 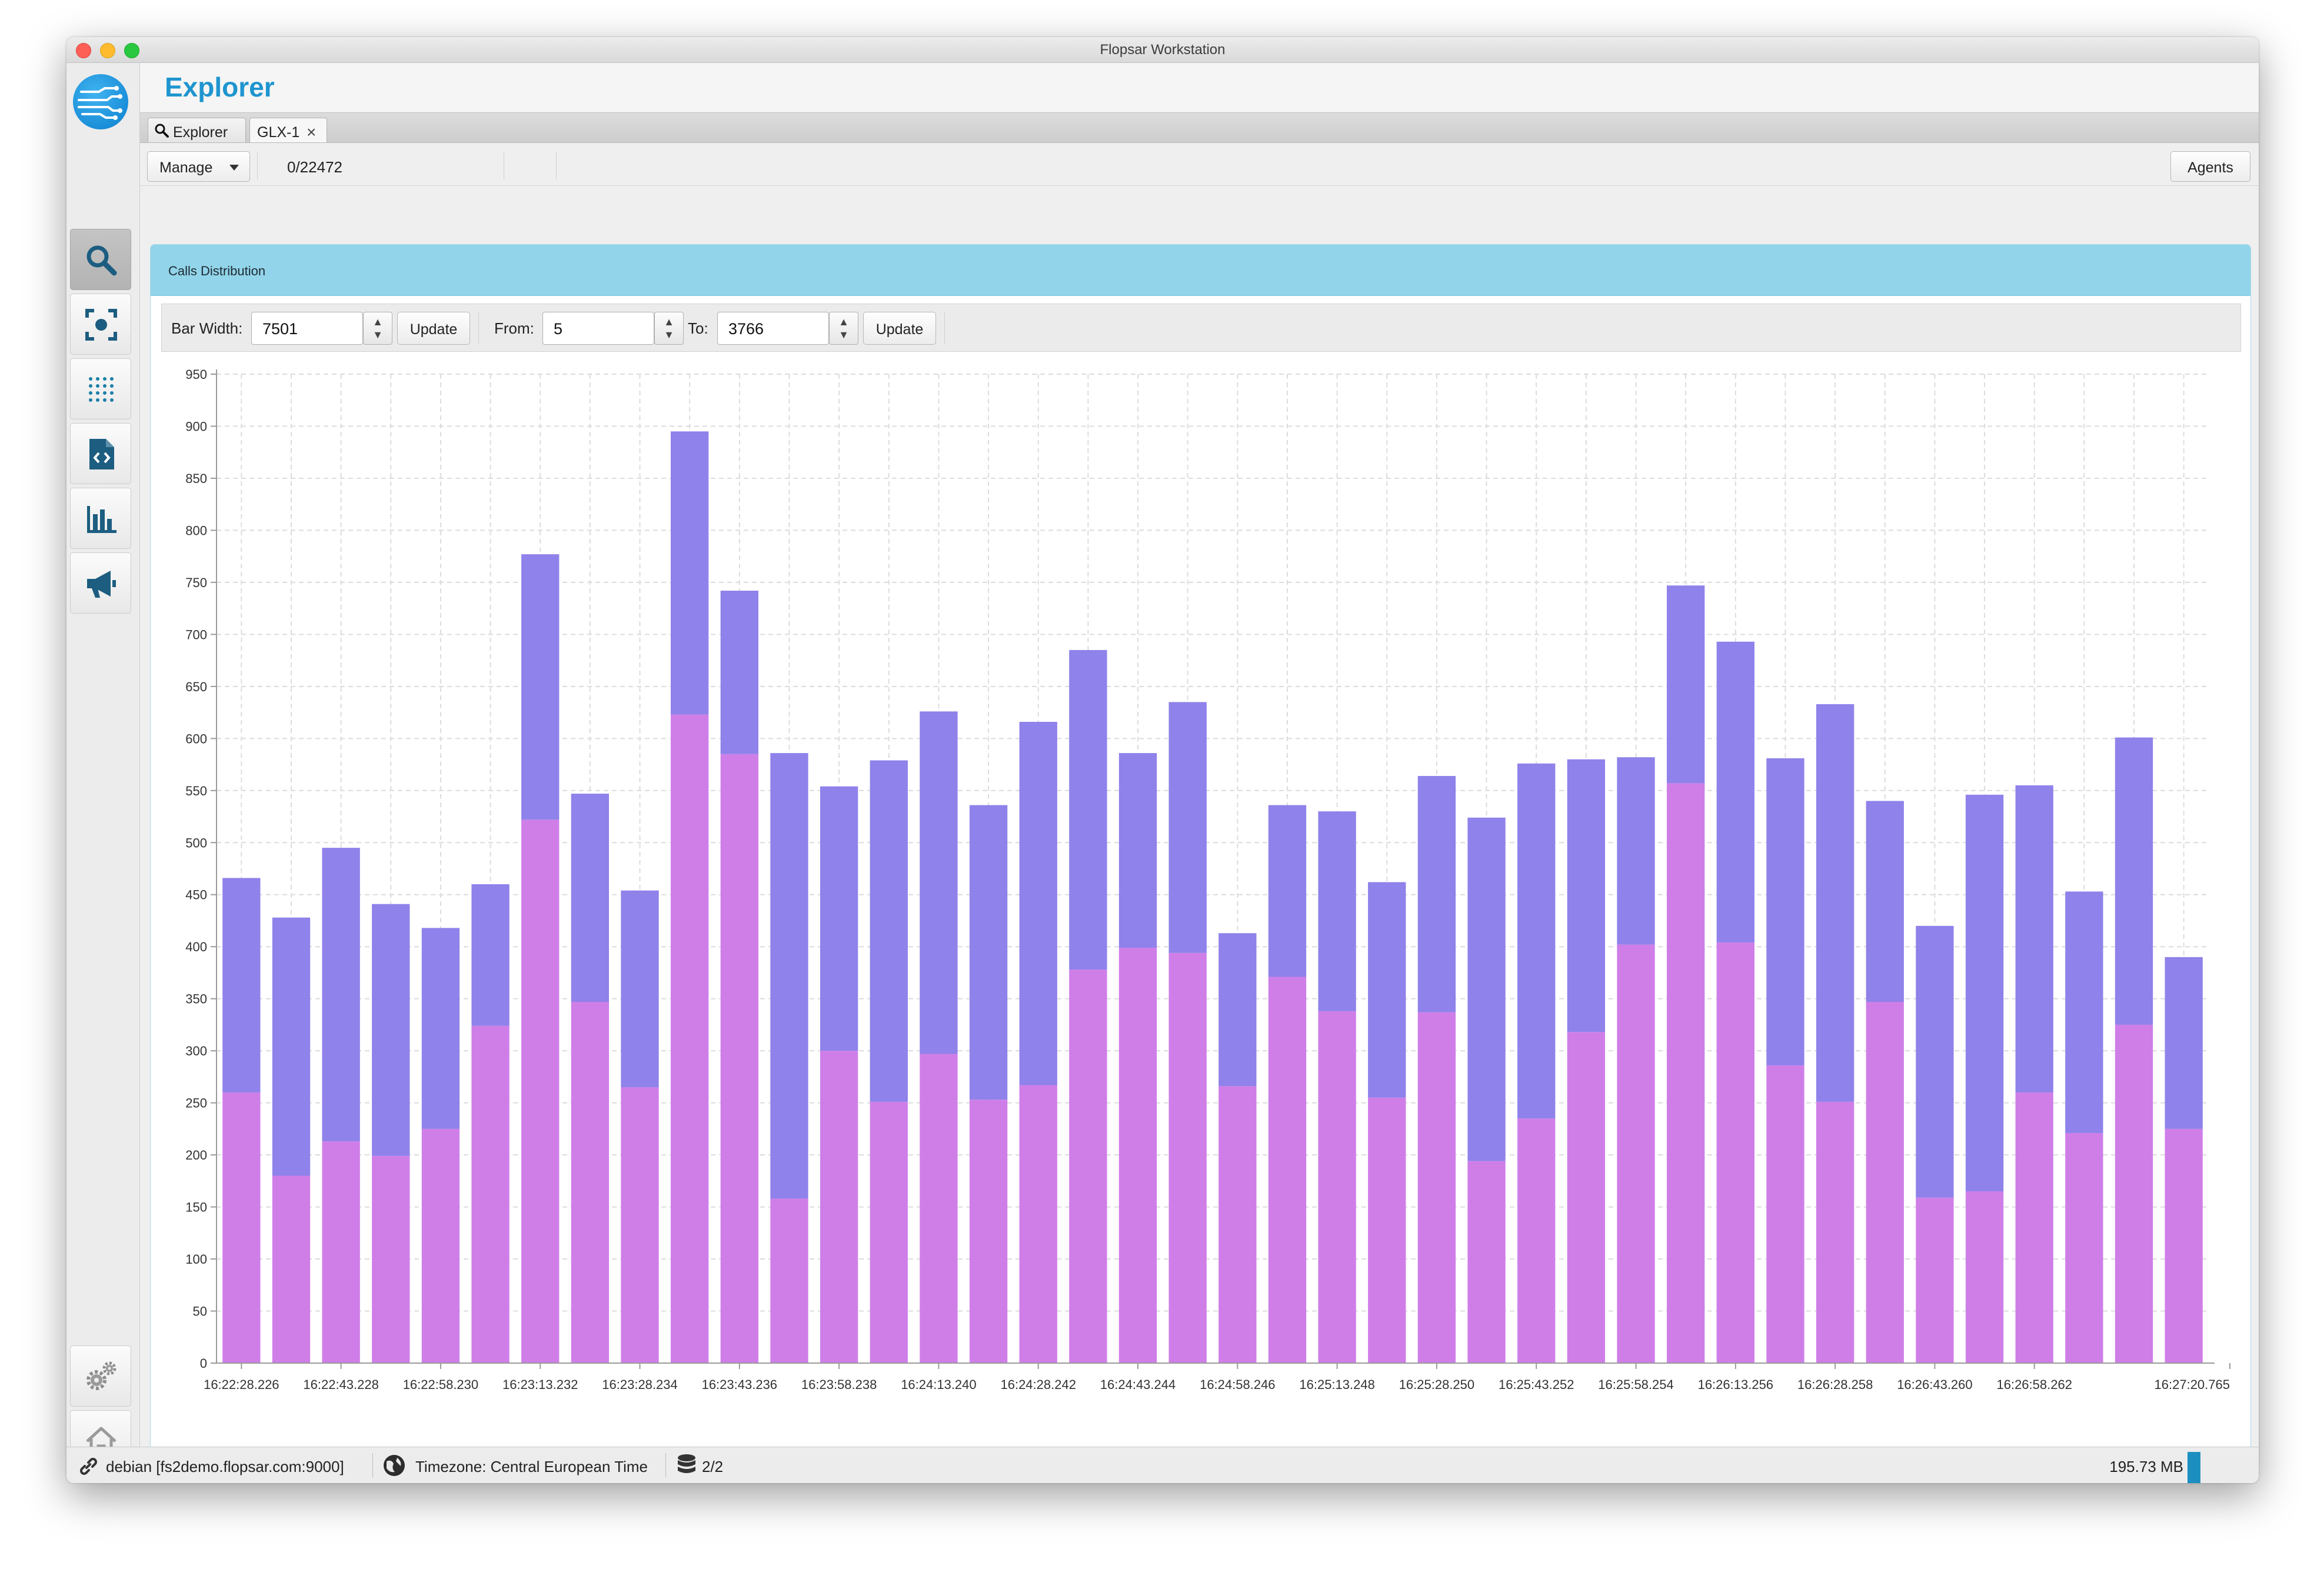 I want to click on manage-dropdown: Manage, so click(x=199, y=167).